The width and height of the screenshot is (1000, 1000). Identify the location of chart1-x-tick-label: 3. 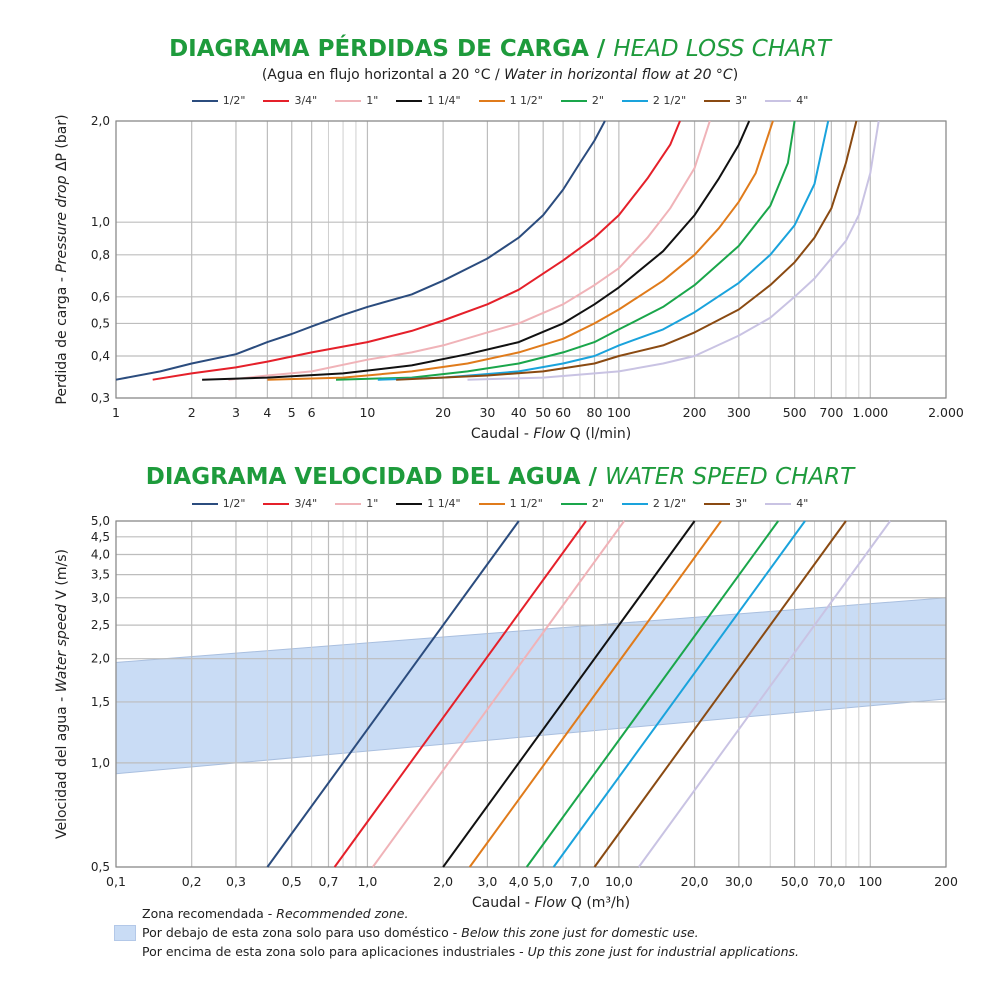
(236, 412).